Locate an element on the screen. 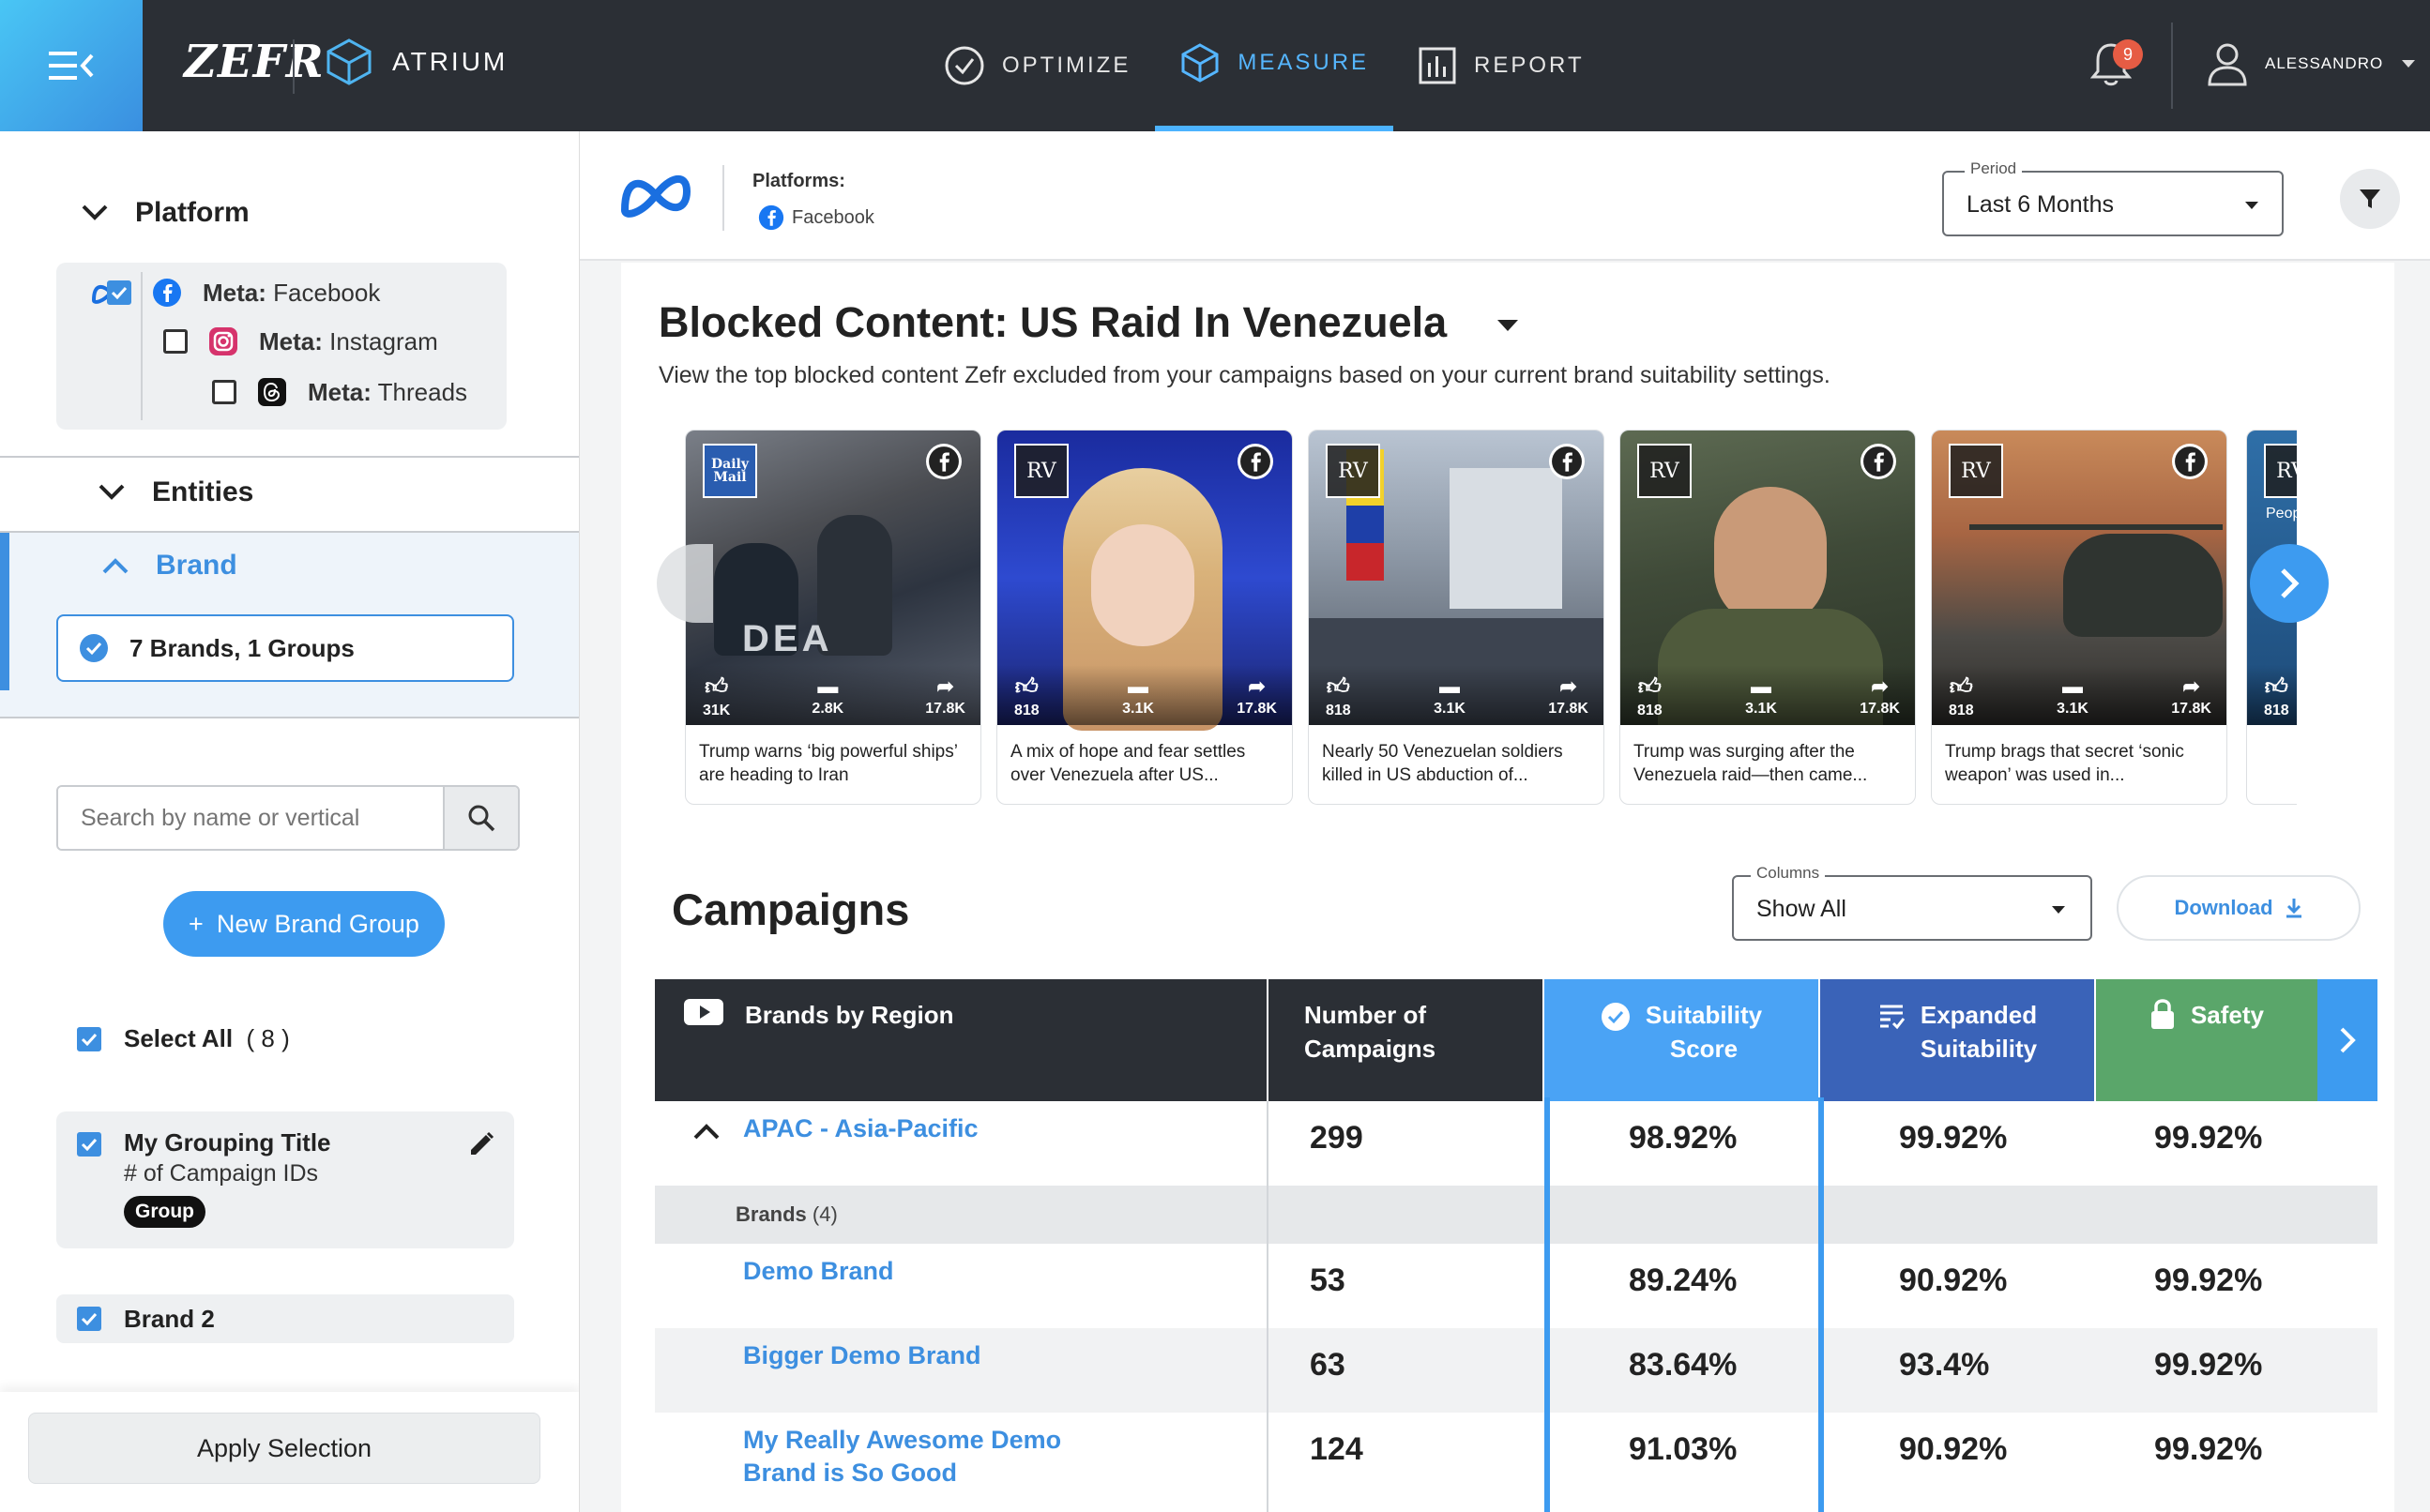  carousel-next-button is located at coordinates (2289, 583).